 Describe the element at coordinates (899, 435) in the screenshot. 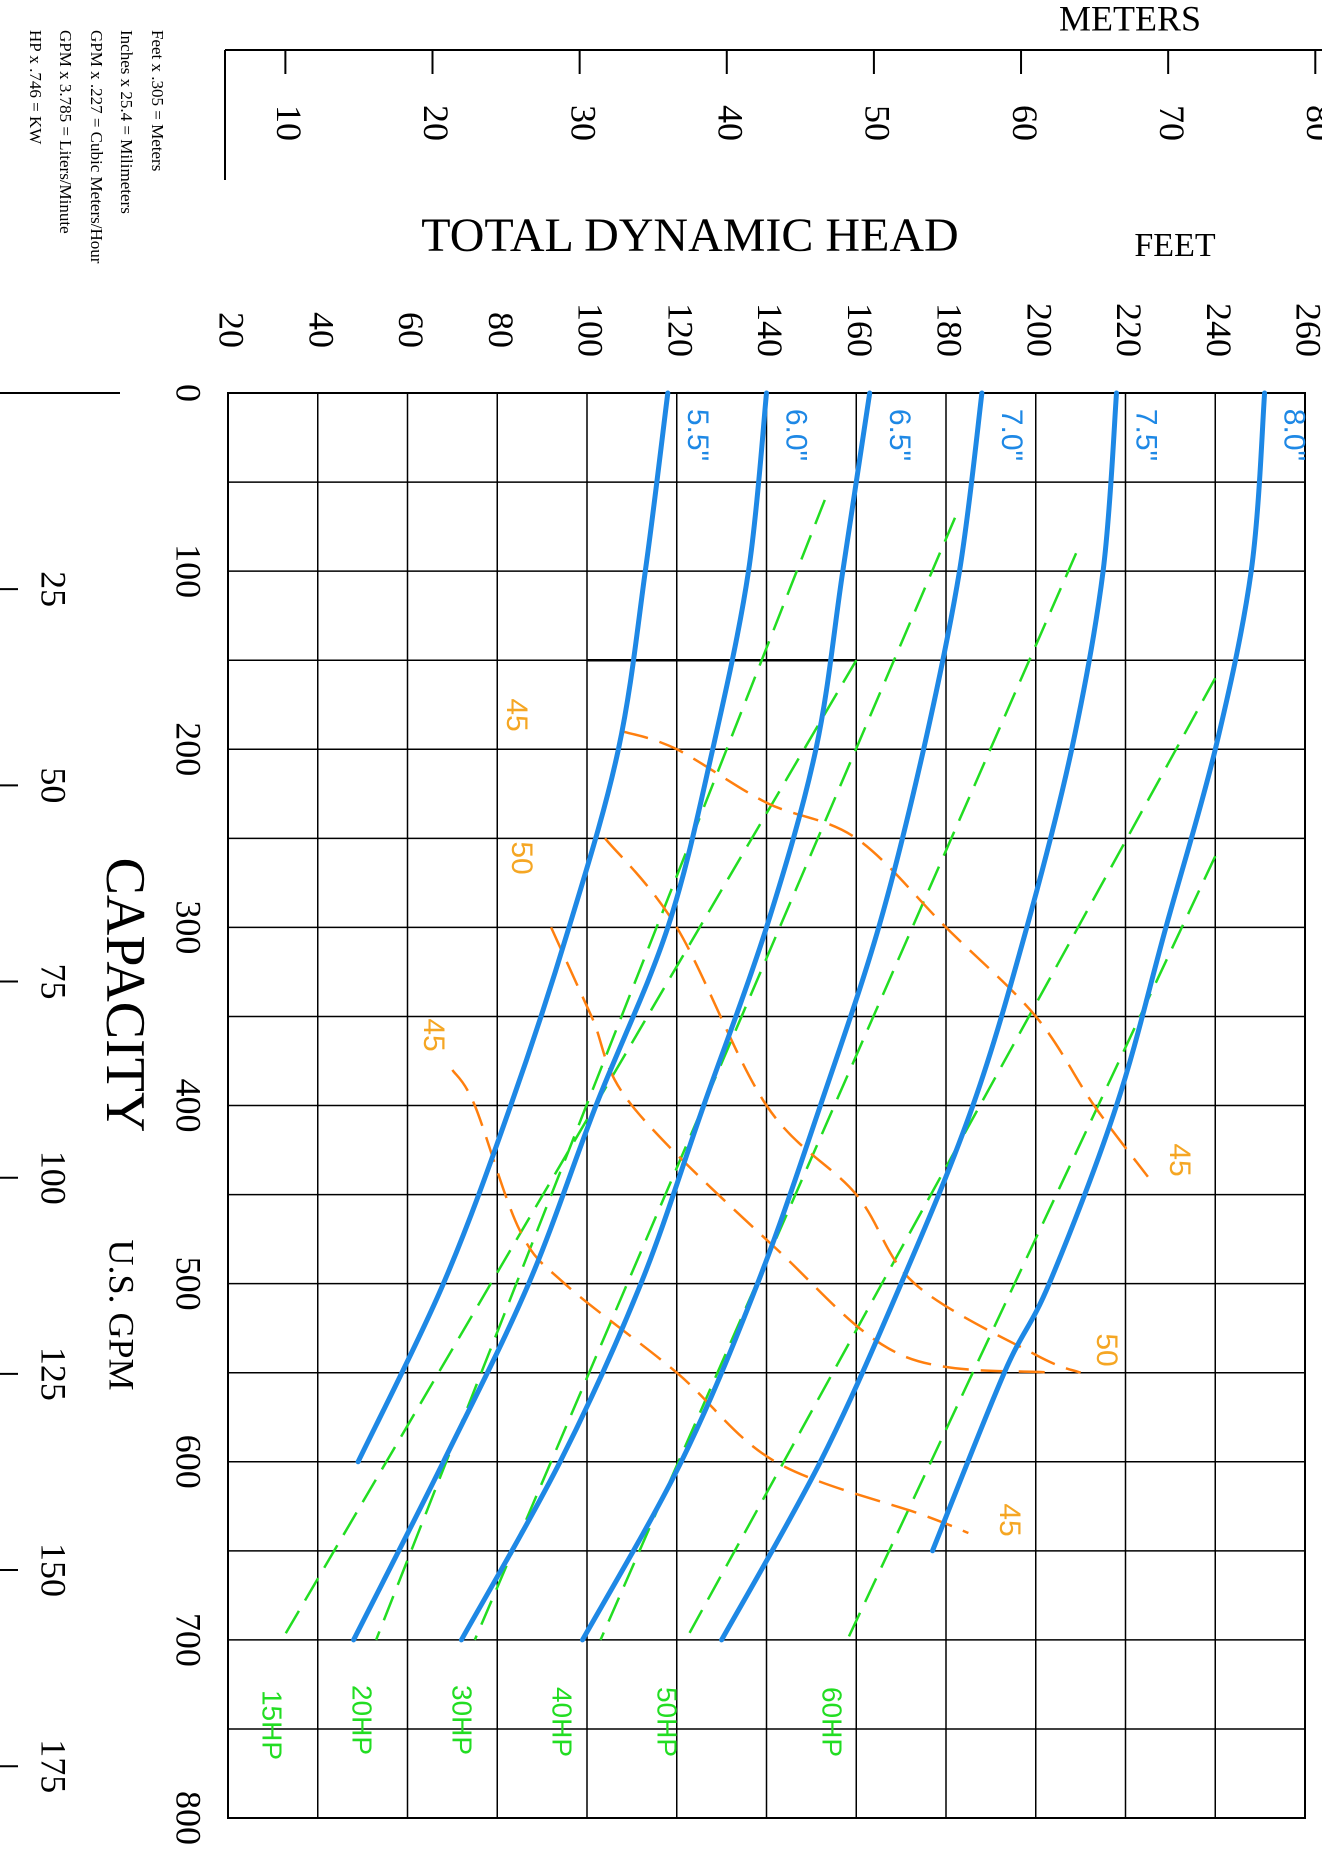

I see `impeller-curve-label: 6.5"` at that location.